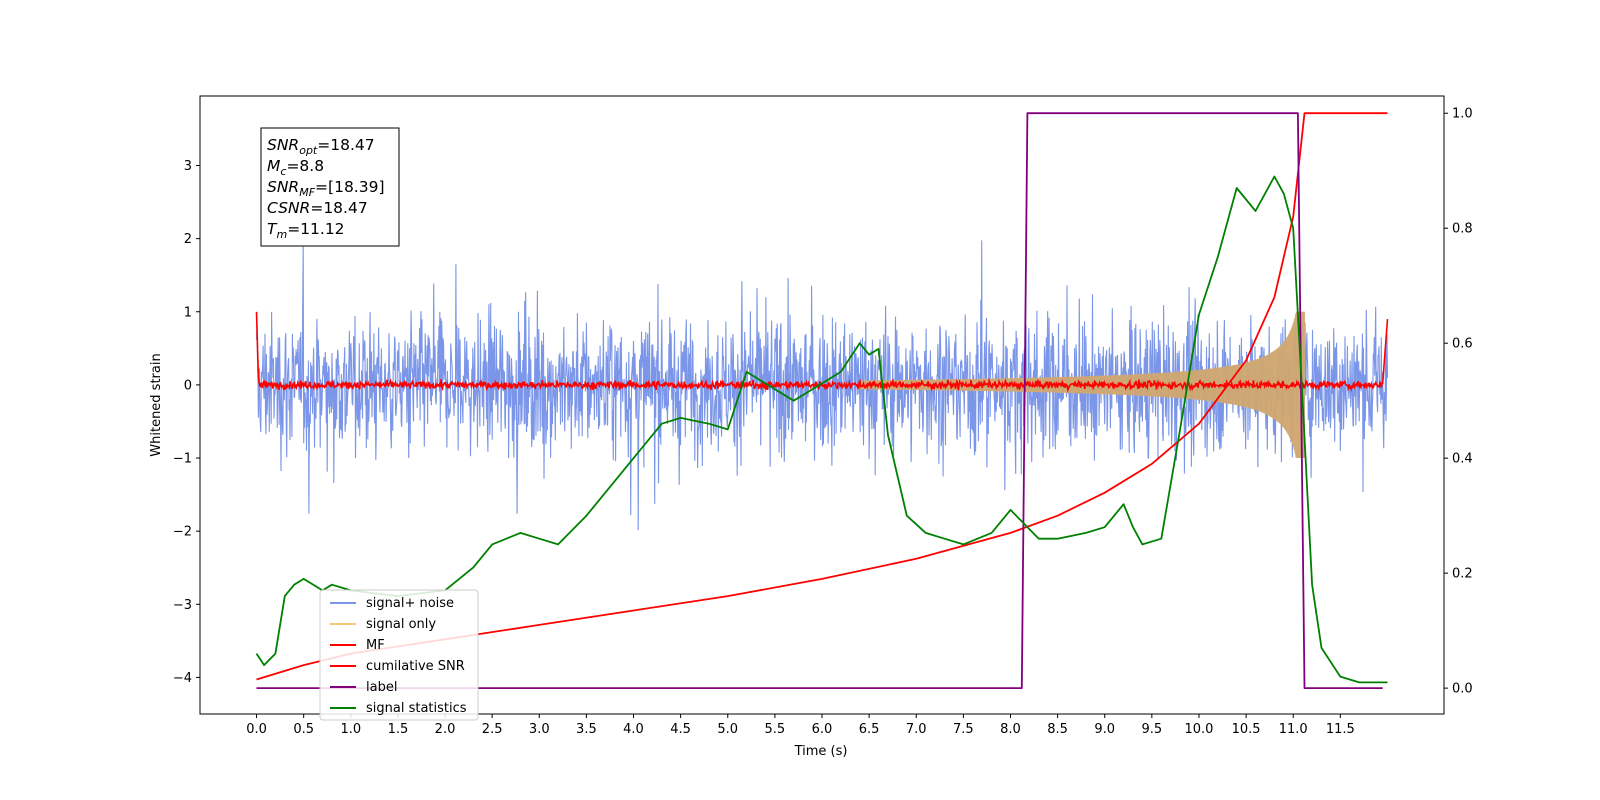 This screenshot has width=1600, height=800. What do you see at coordinates (401, 624) in the screenshot?
I see `legend-label: signal only` at bounding box center [401, 624].